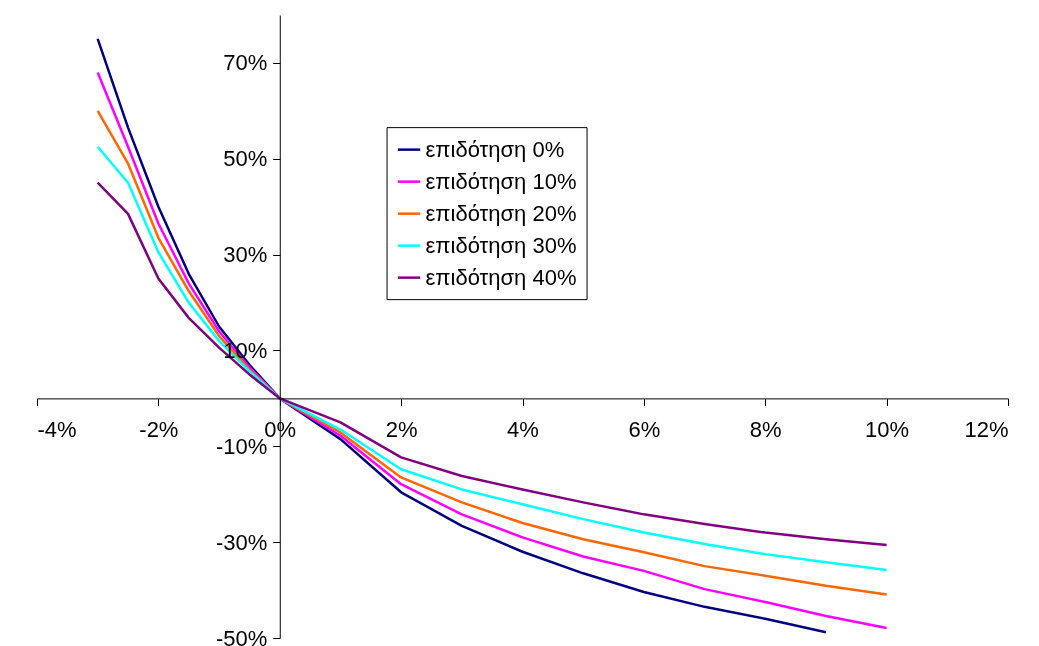  Describe the element at coordinates (401, 429) in the screenshot. I see `x-tick-label: 2%` at that location.